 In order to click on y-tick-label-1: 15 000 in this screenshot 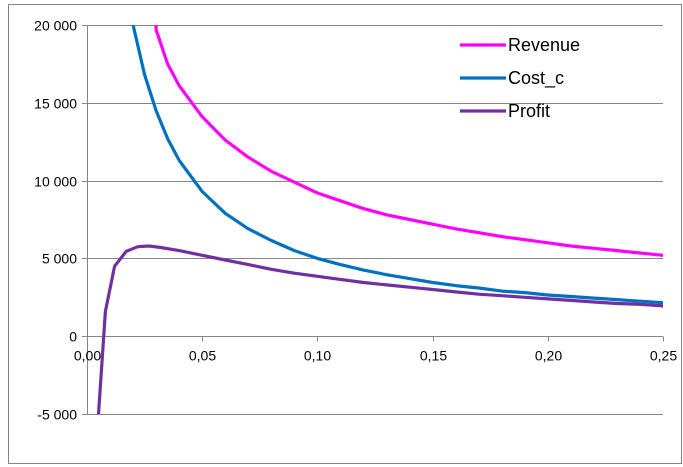, I will do `click(55, 104)`.